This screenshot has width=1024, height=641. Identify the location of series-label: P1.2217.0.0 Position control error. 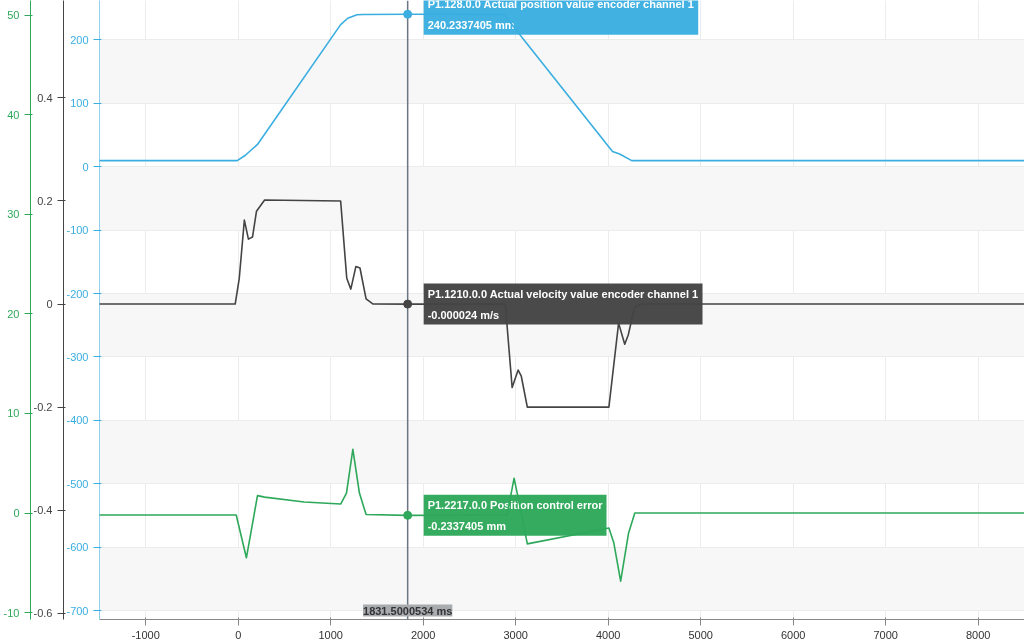
(515, 504).